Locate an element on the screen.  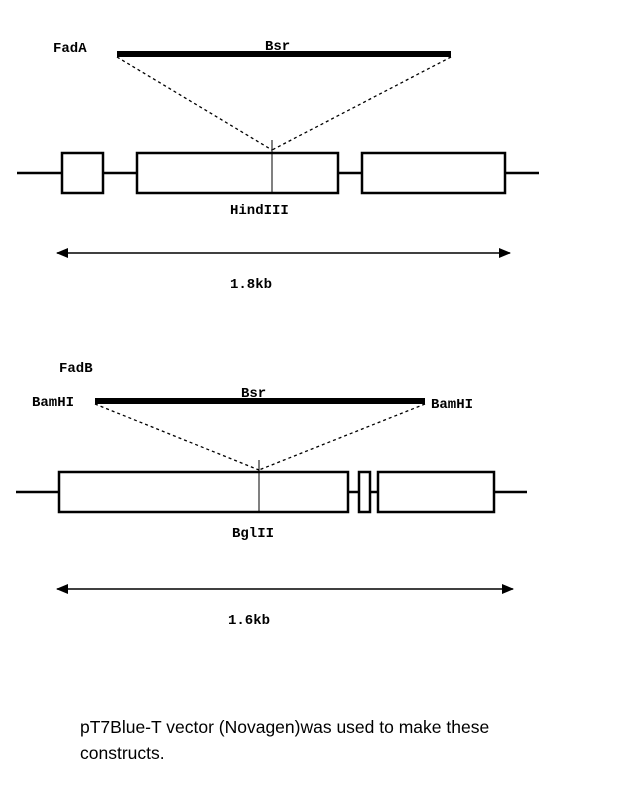
fadb-right-dashed-line is located at coordinates (342, 437).